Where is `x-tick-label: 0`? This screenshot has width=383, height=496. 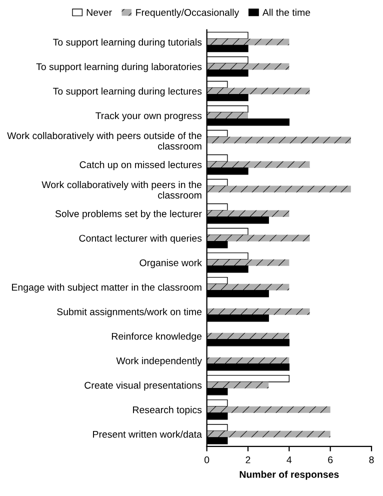
x-tick-label: 0 is located at coordinates (207, 460).